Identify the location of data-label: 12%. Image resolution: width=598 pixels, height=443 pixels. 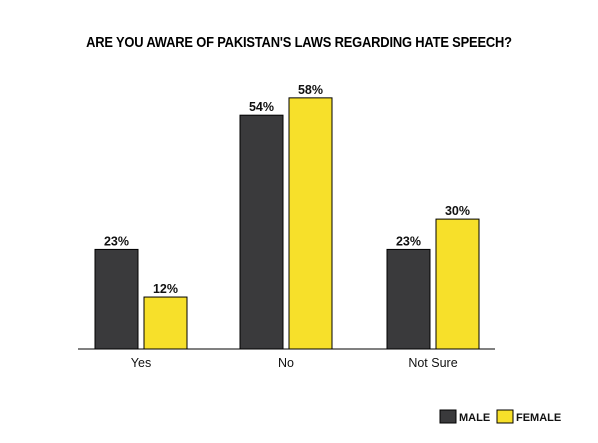
(165, 289).